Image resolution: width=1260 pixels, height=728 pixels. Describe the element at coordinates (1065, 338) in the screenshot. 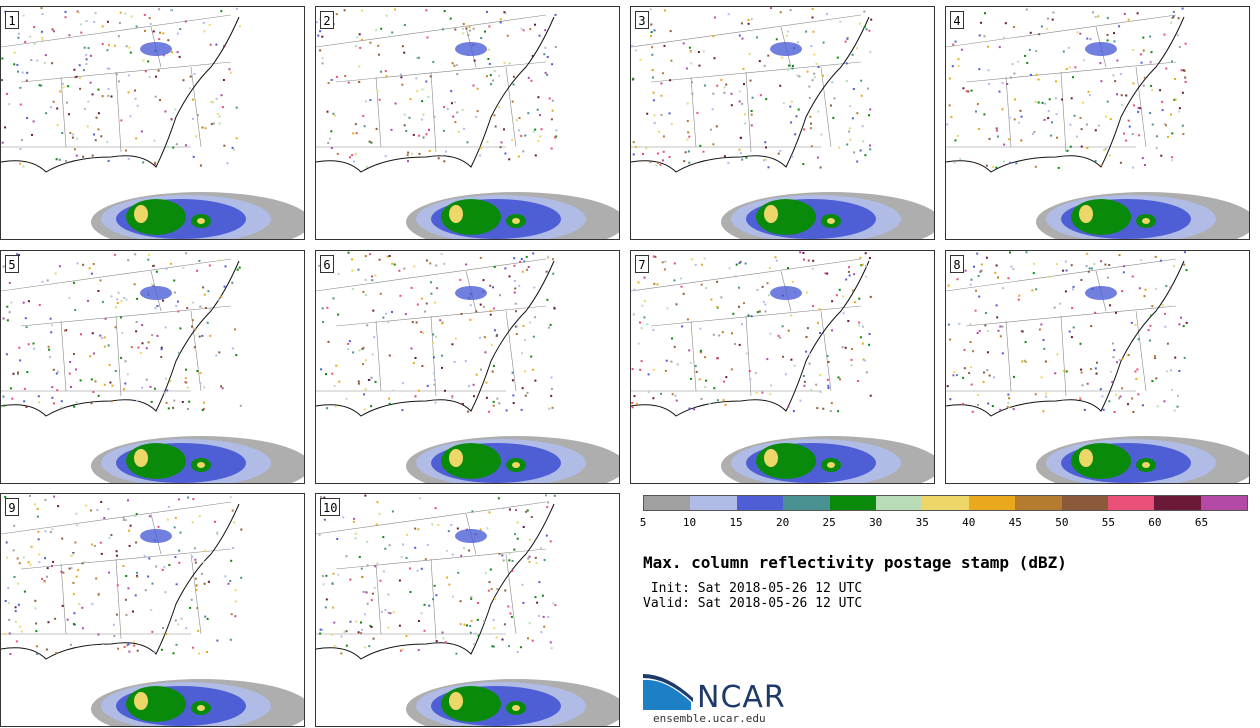

I see `coastline` at that location.